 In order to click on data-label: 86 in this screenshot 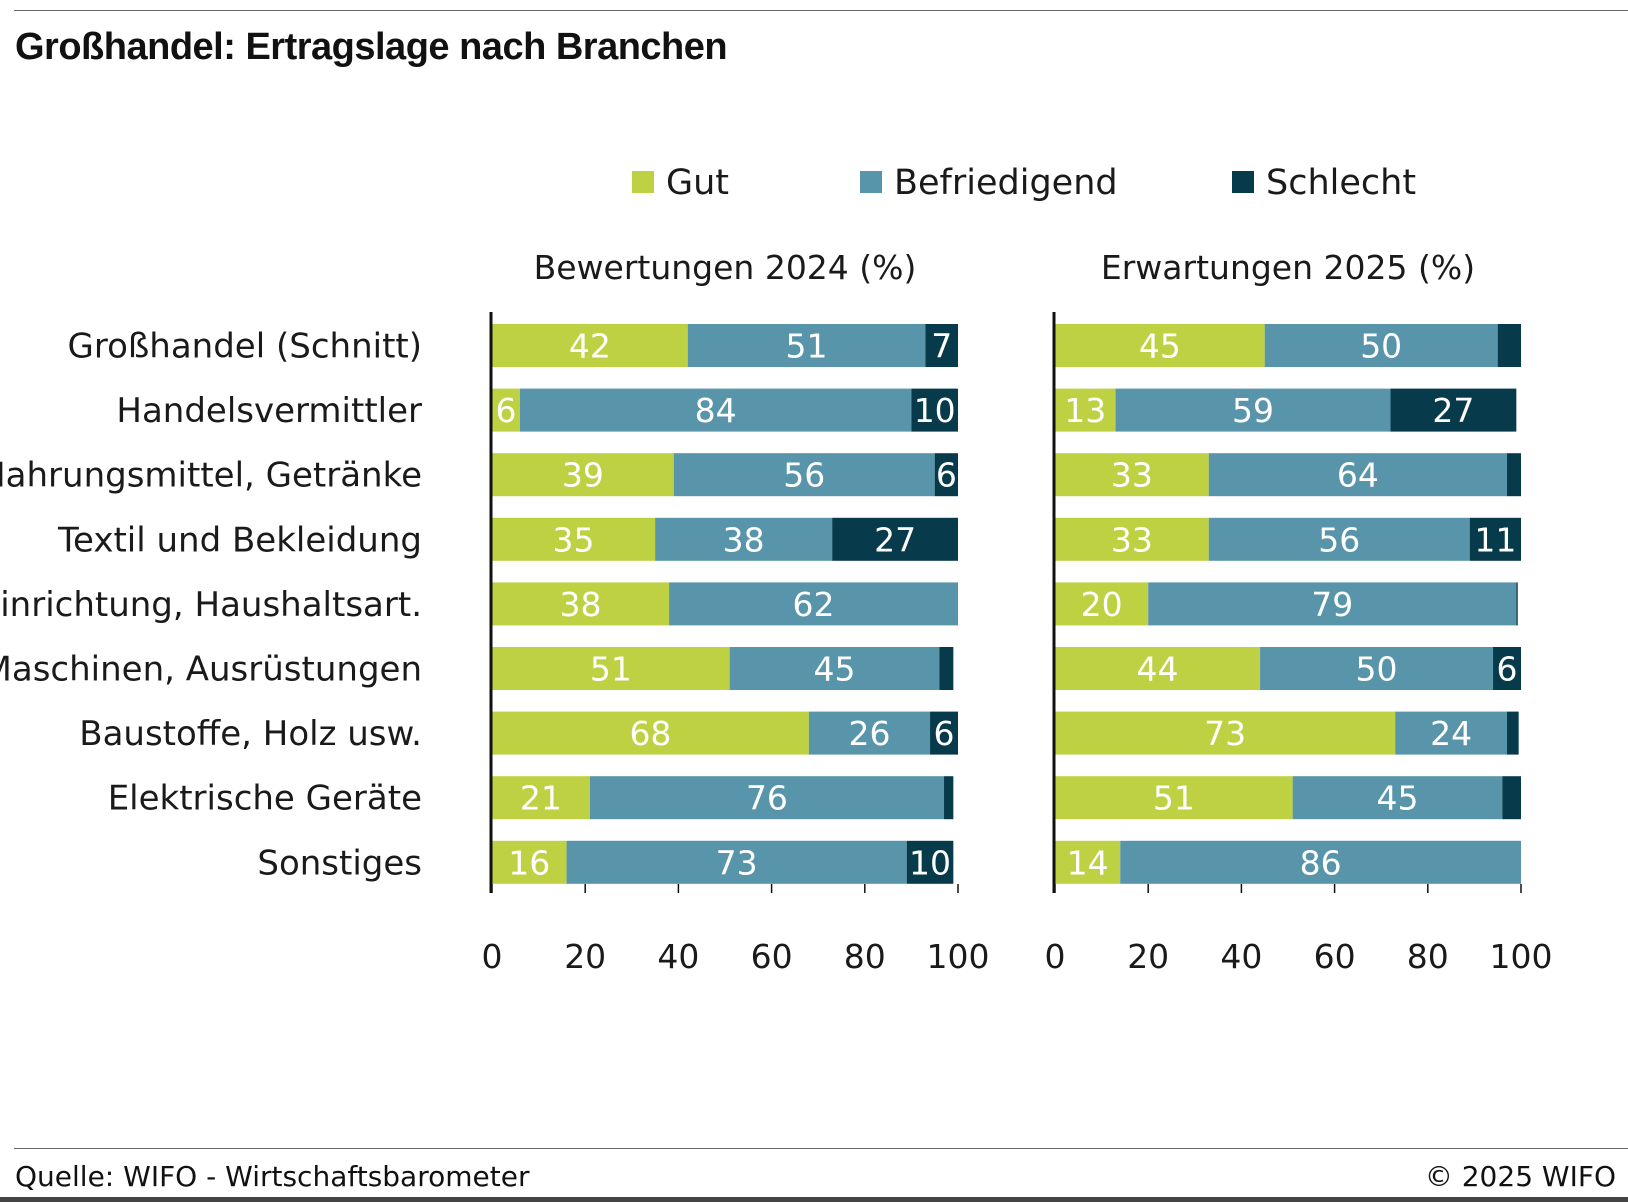, I will do `click(1321, 862)`.